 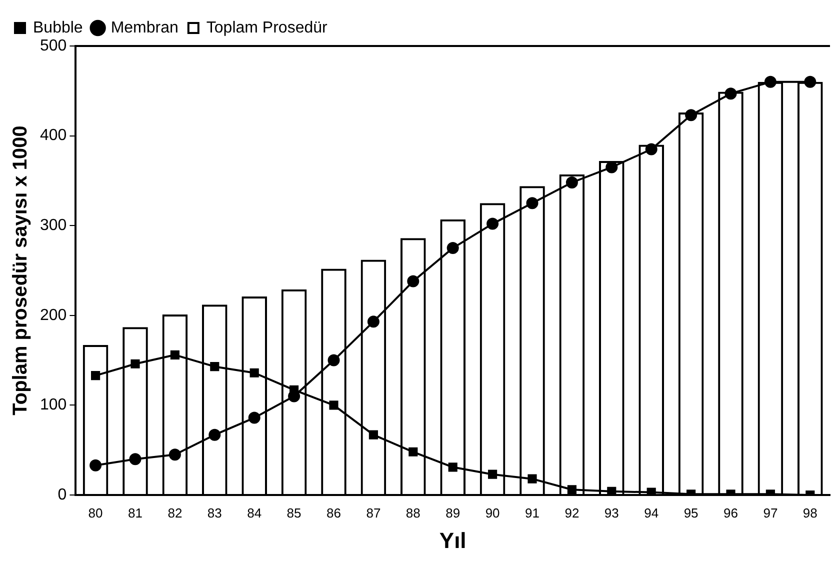 What do you see at coordinates (95, 512) in the screenshot?
I see `x-tick-label: 80` at bounding box center [95, 512].